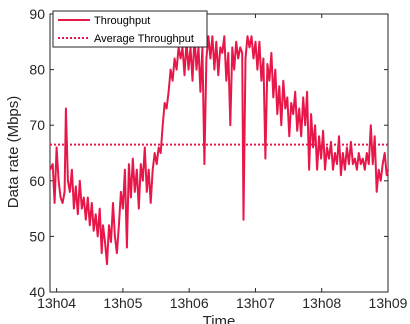  I want to click on x-tick-label: 13h07, so click(255, 303).